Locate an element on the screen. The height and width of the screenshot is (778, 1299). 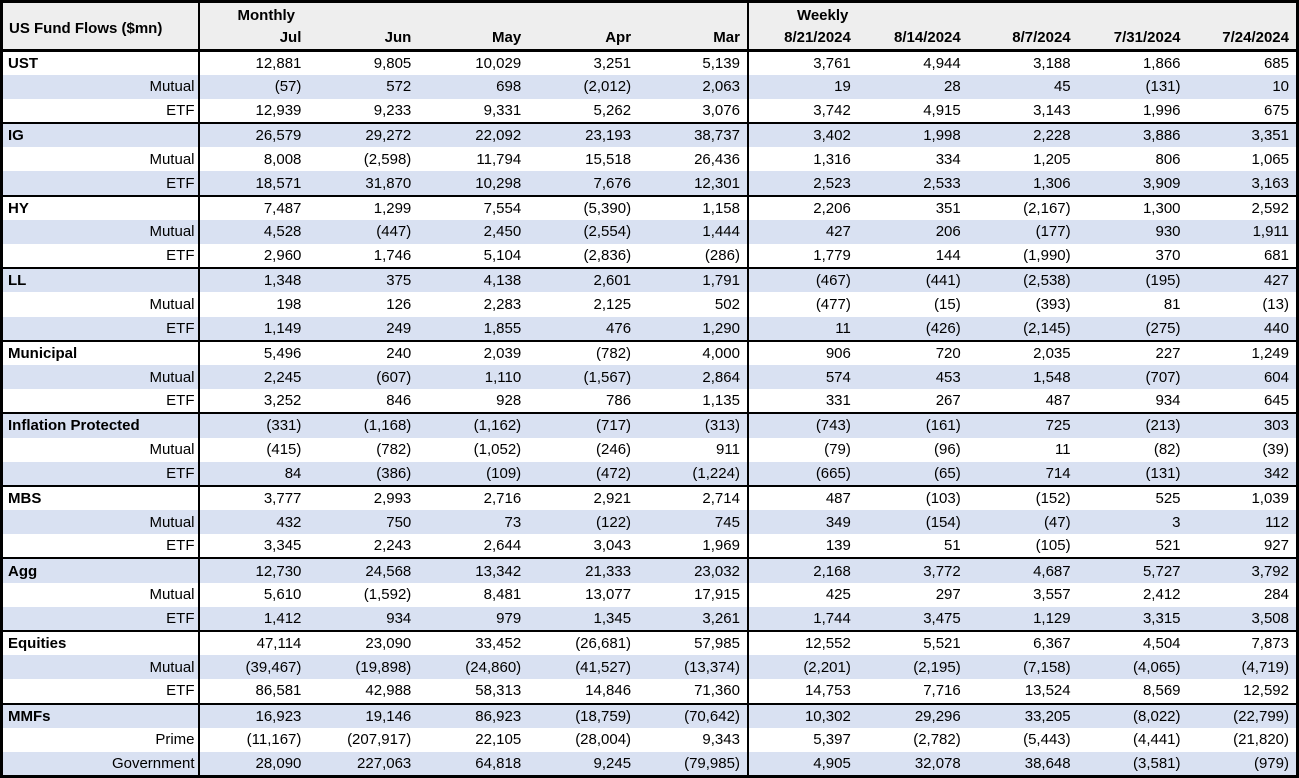
value-cell: 1,205 is located at coordinates (1052, 159).